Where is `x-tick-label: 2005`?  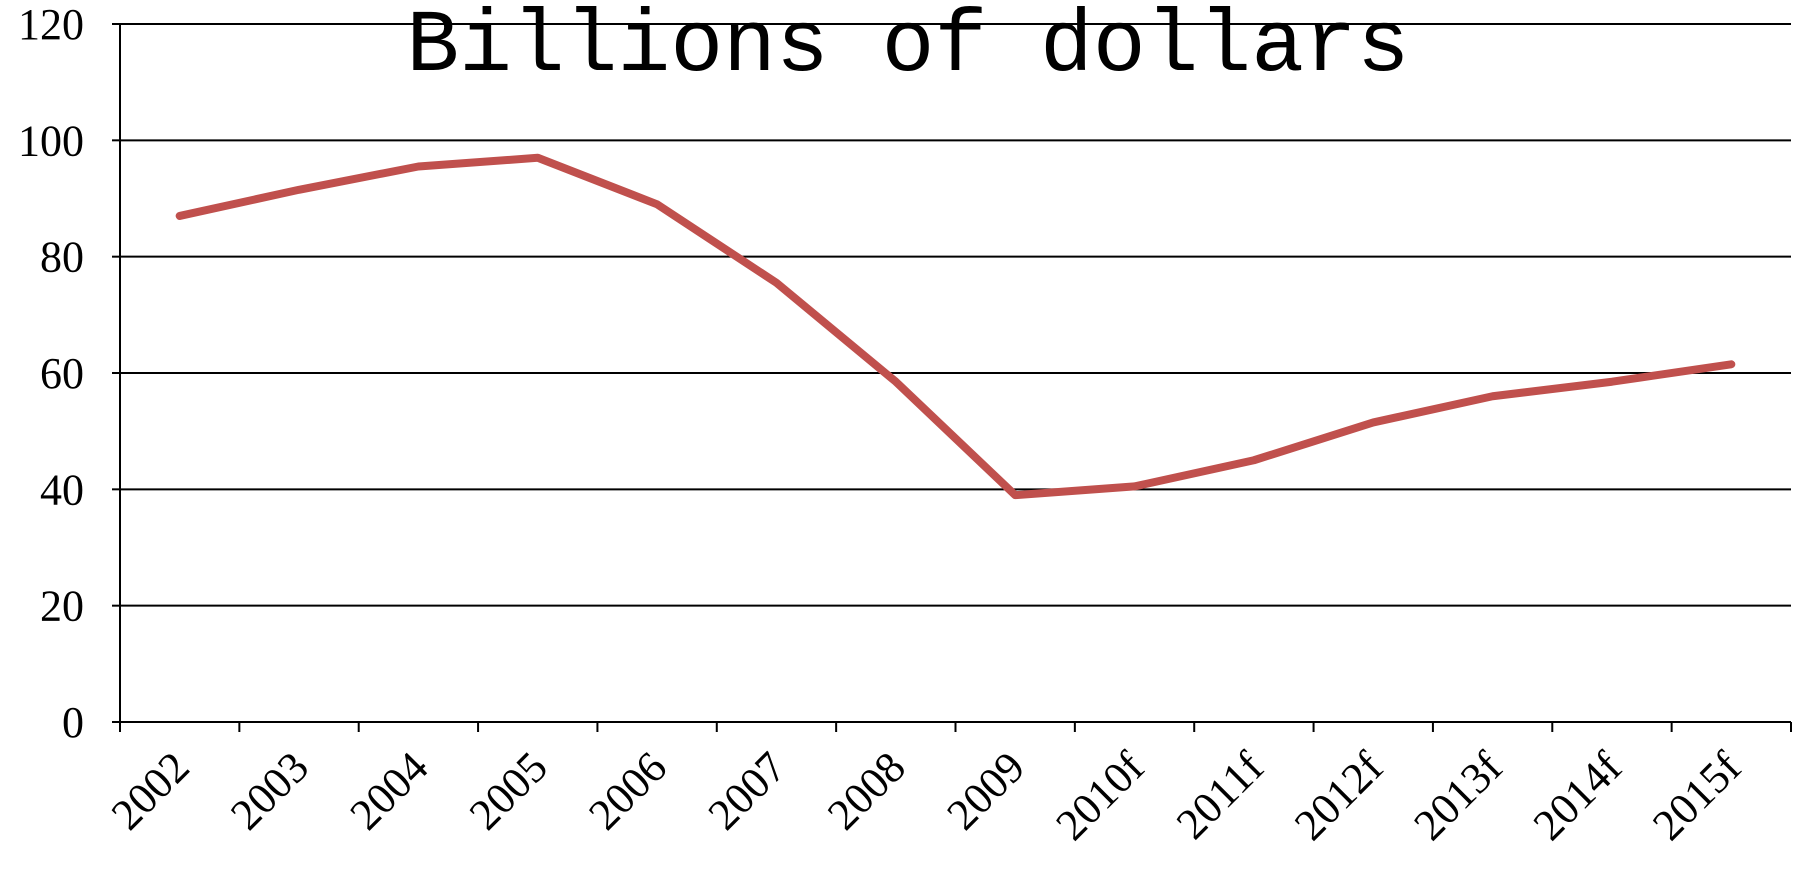 x-tick-label: 2005 is located at coordinates (508, 790).